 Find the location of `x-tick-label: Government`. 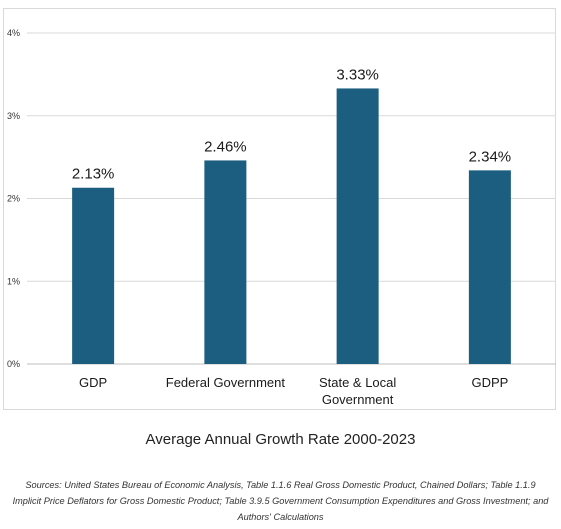

x-tick-label: Government is located at coordinates (358, 399).